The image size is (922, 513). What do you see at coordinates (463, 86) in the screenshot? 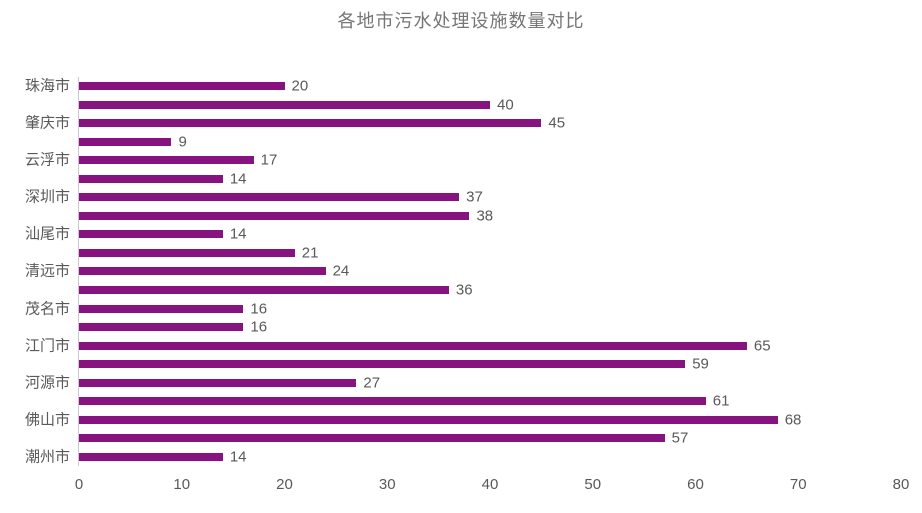
I see `bar-row: 珠海市 20` at bounding box center [463, 86].